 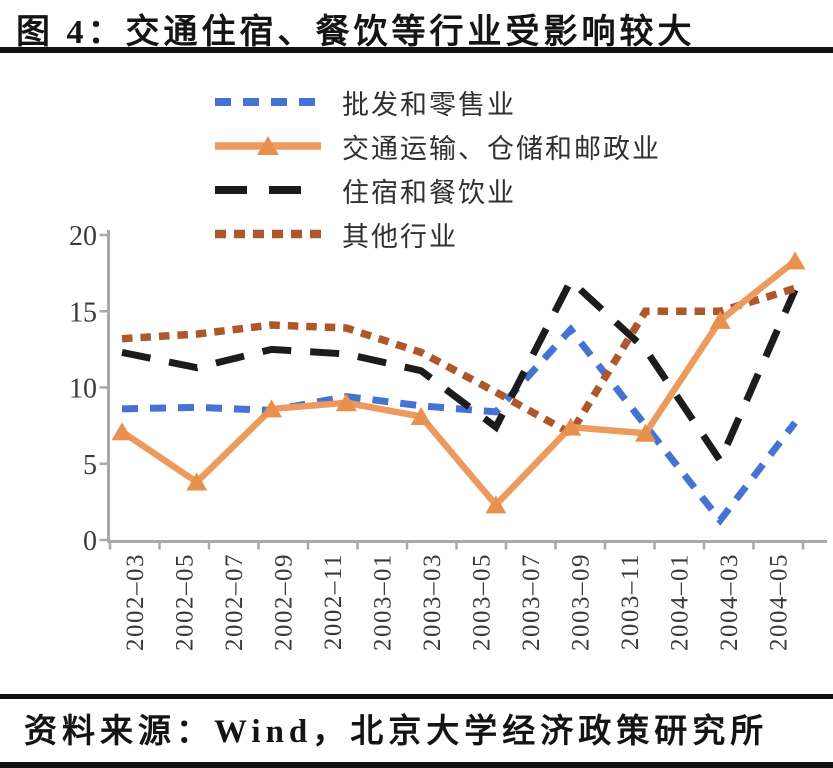 I want to click on x-tick-label: 2002–09, so click(x=283, y=602).